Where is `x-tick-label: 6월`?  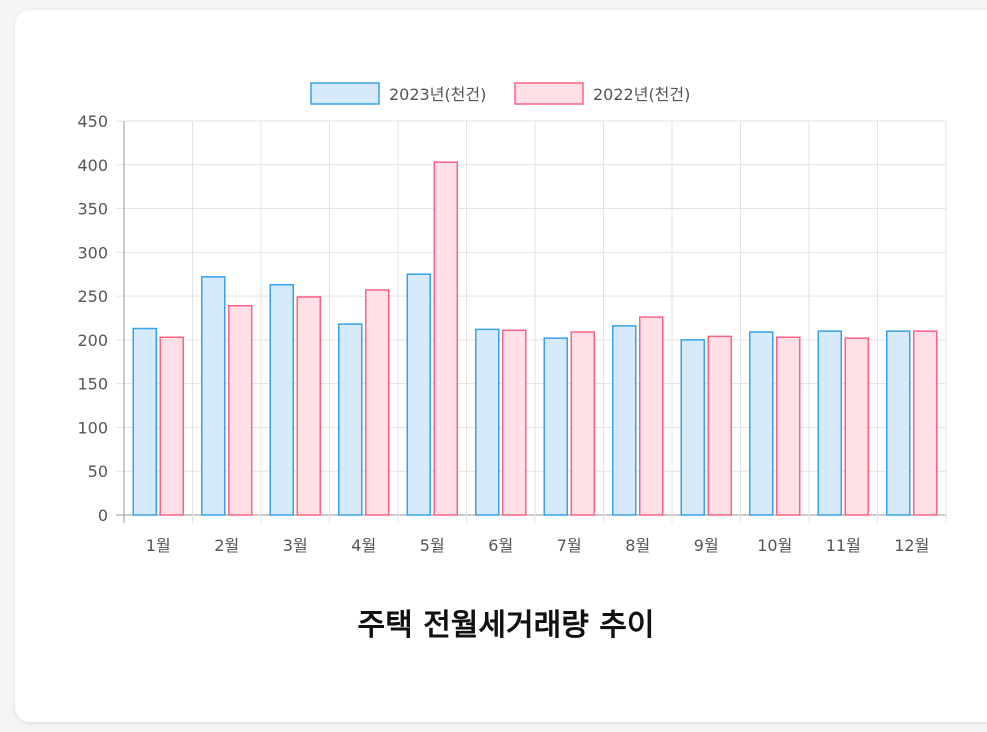 x-tick-label: 6월 is located at coordinates (500, 545).